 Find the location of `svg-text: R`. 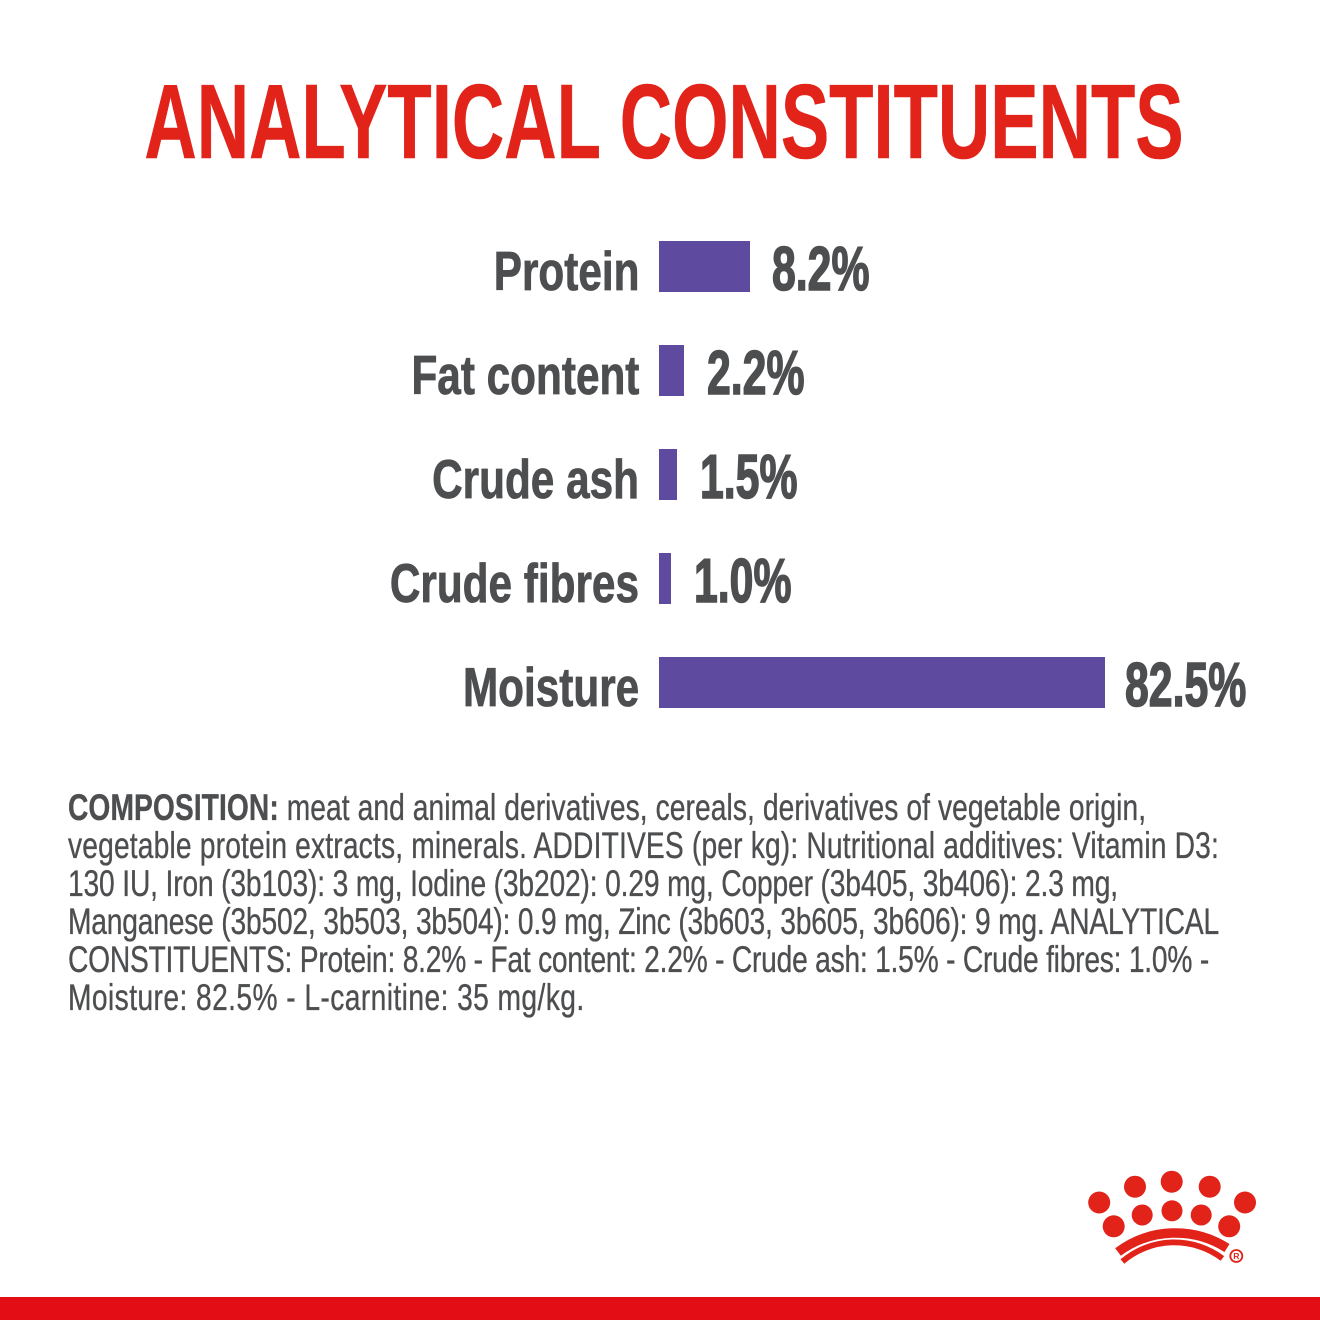

svg-text: R is located at coordinates (1236, 1256).